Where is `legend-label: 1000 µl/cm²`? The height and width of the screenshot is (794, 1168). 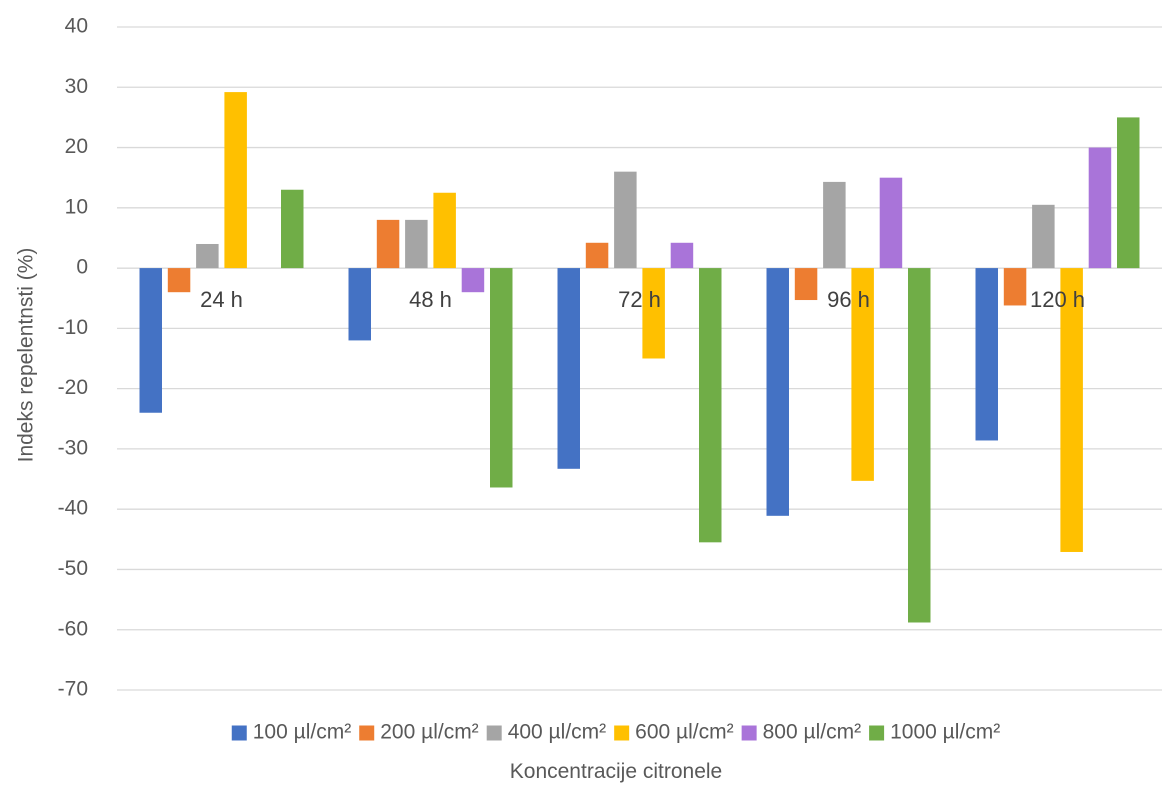 legend-label: 1000 µl/cm² is located at coordinates (945, 732).